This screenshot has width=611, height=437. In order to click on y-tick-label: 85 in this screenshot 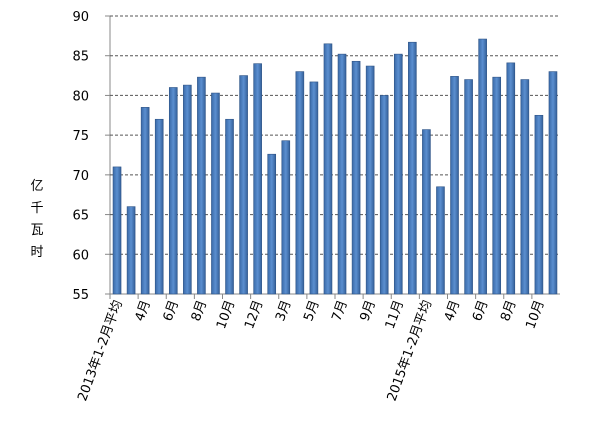, I will do `click(80, 57)`.